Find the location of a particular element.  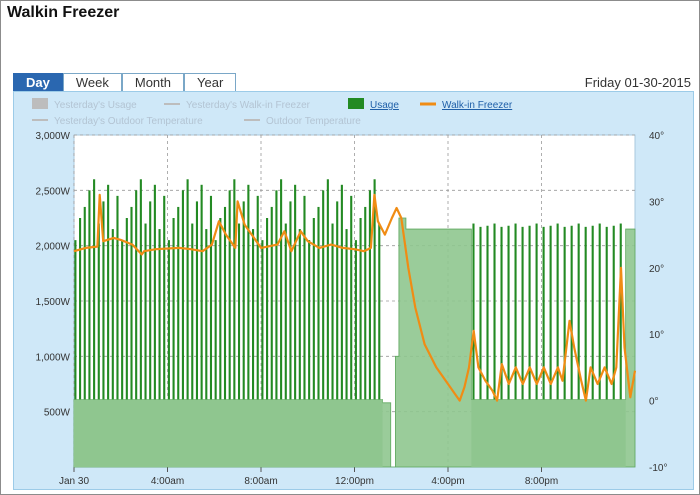

tab-week: Week is located at coordinates (92, 82).